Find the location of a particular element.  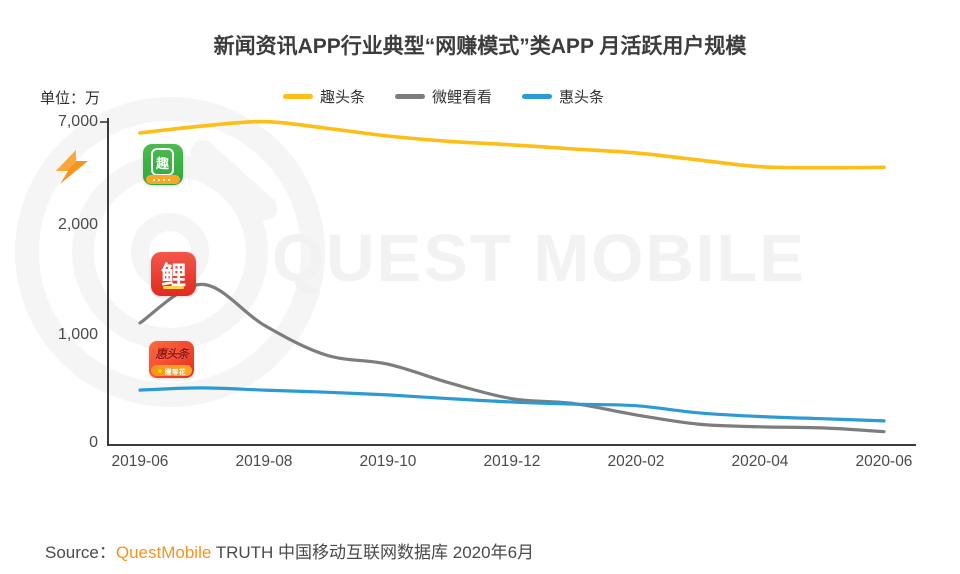

legend: 趣头条 微鲤看看 惠头条 is located at coordinates (443, 96).